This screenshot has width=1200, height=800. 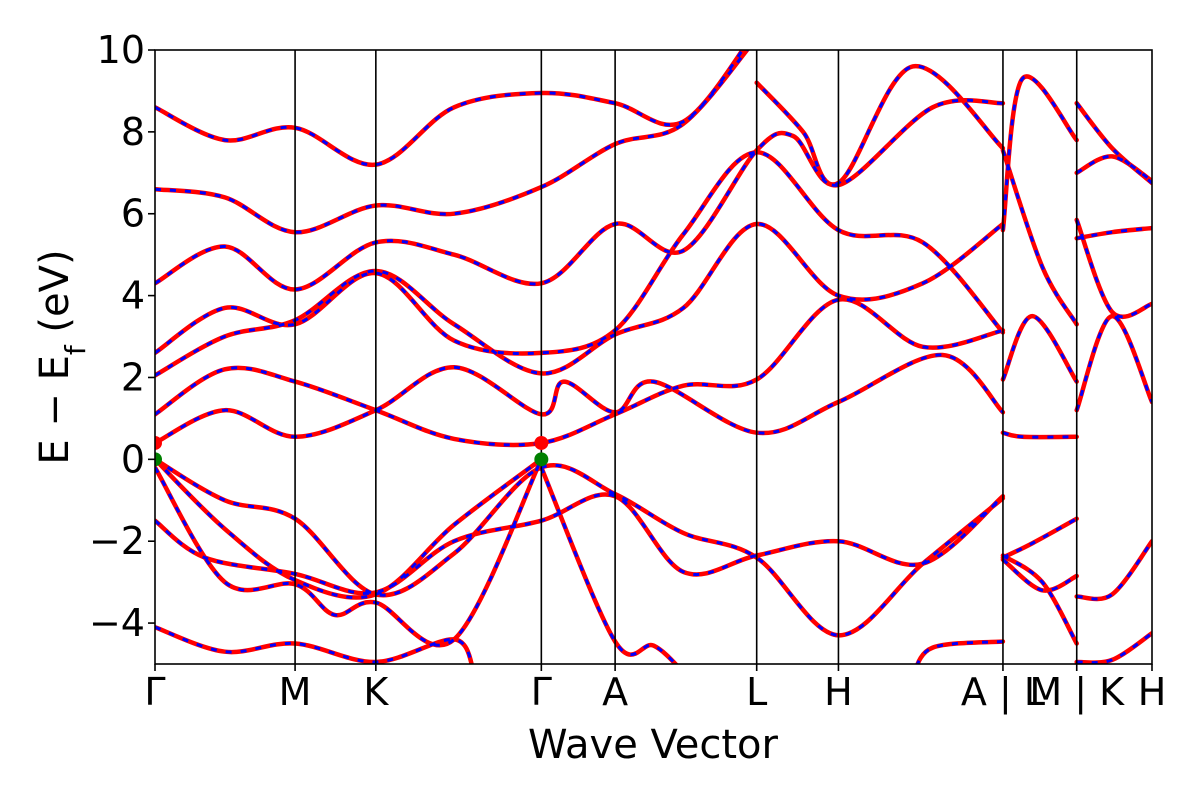 What do you see at coordinates (133, 296) in the screenshot?
I see `y-tick-label-4: 4` at bounding box center [133, 296].